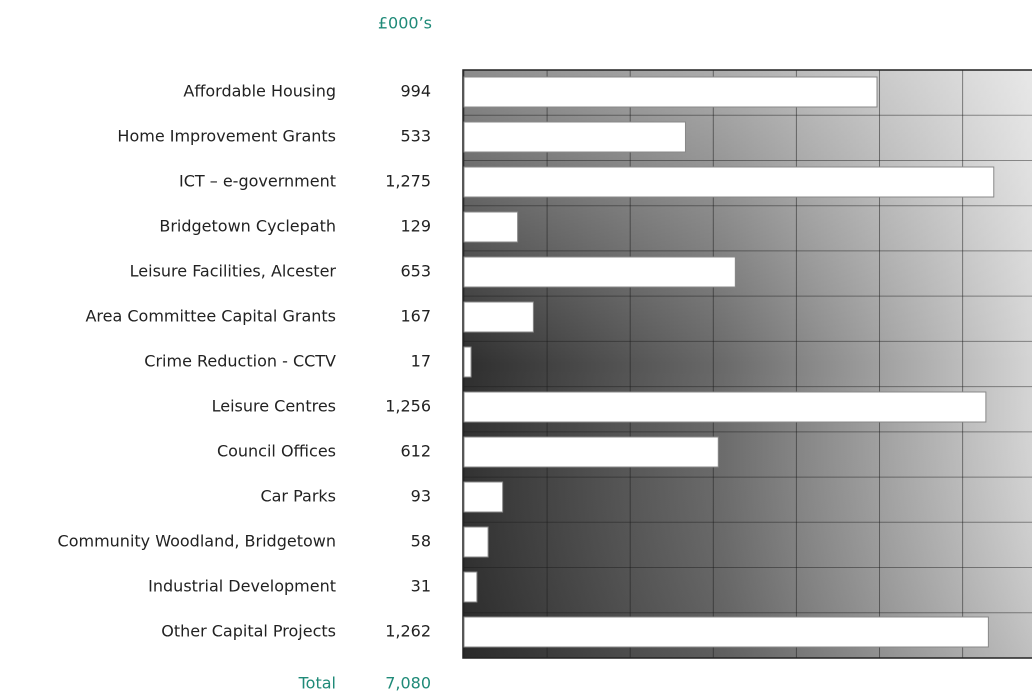 This screenshot has height=691, width=1032. I want to click on total-value: 7,080, so click(408, 682).